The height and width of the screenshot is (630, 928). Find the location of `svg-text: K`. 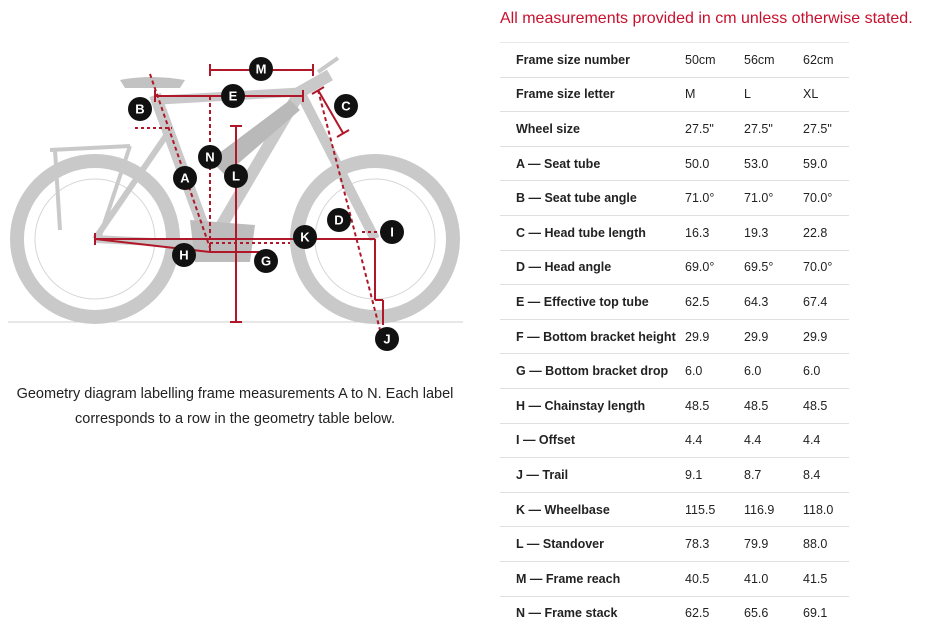

svg-text: K is located at coordinates (305, 237).